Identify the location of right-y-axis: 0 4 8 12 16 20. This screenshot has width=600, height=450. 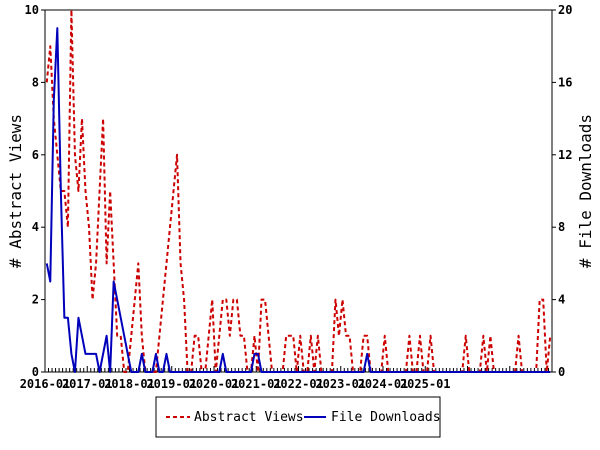
(562, 191).